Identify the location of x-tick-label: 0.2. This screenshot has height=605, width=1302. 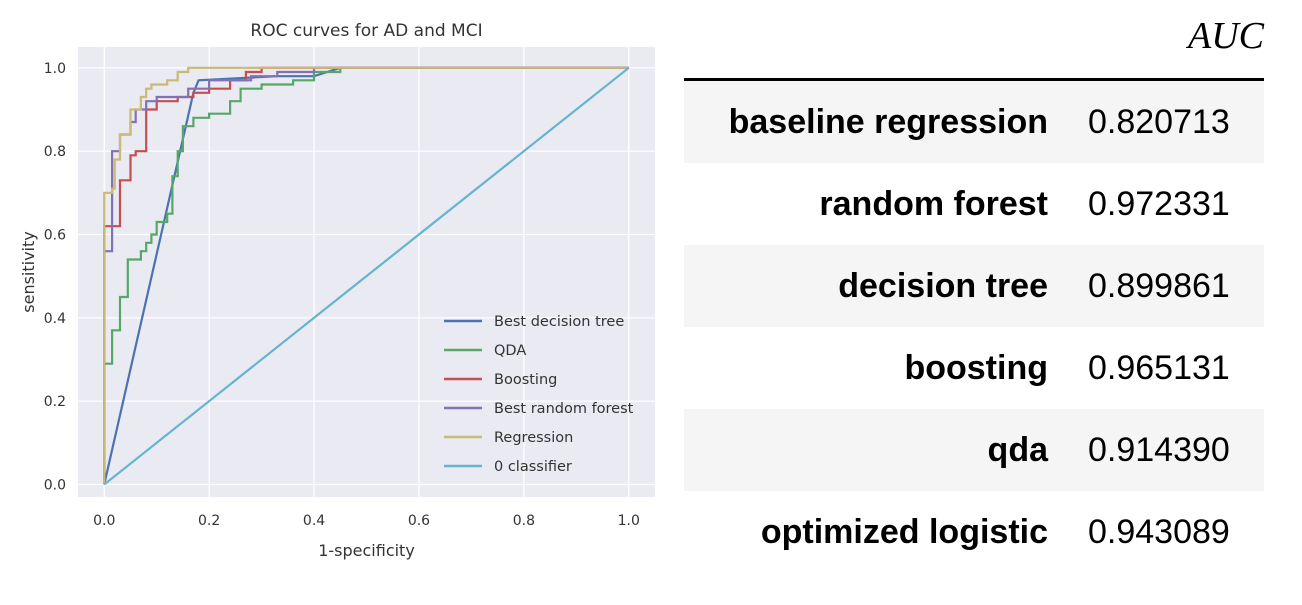
(209, 521).